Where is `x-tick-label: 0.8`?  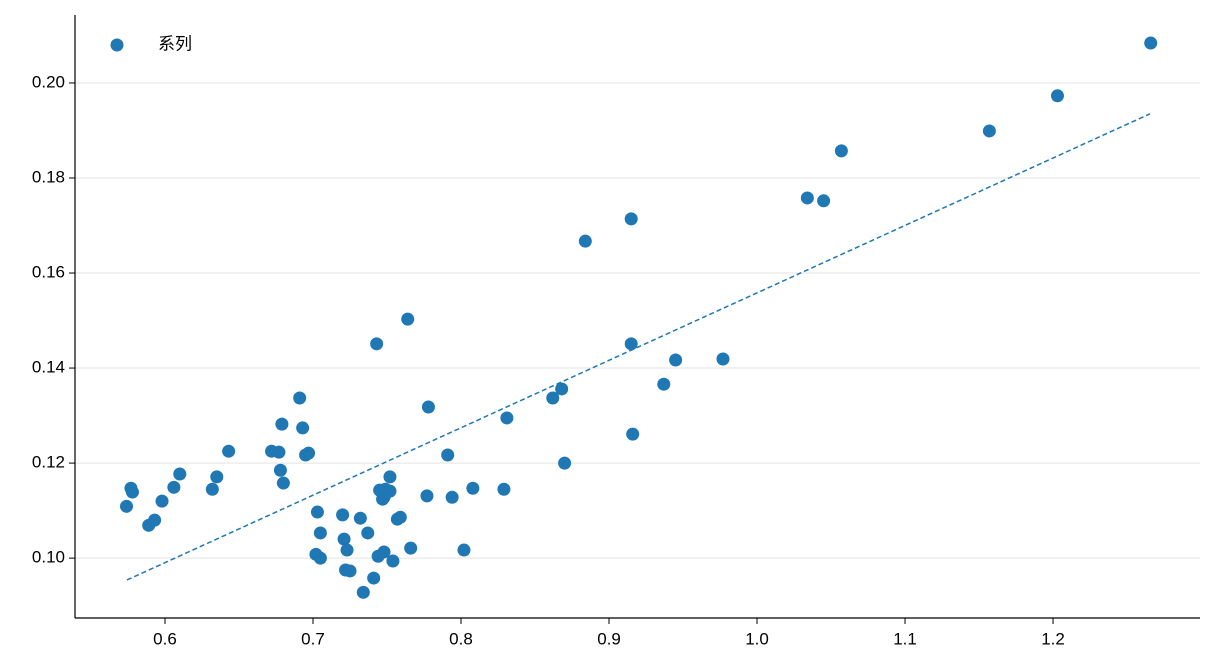
x-tick-label: 0.8 is located at coordinates (461, 638).